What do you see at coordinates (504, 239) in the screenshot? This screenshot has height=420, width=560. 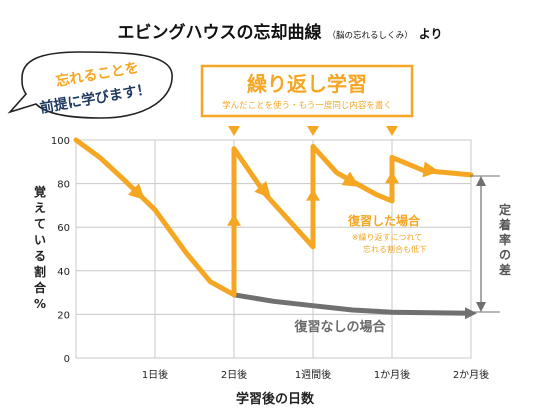 I see `retention-diff-label: 定着率の差` at bounding box center [504, 239].